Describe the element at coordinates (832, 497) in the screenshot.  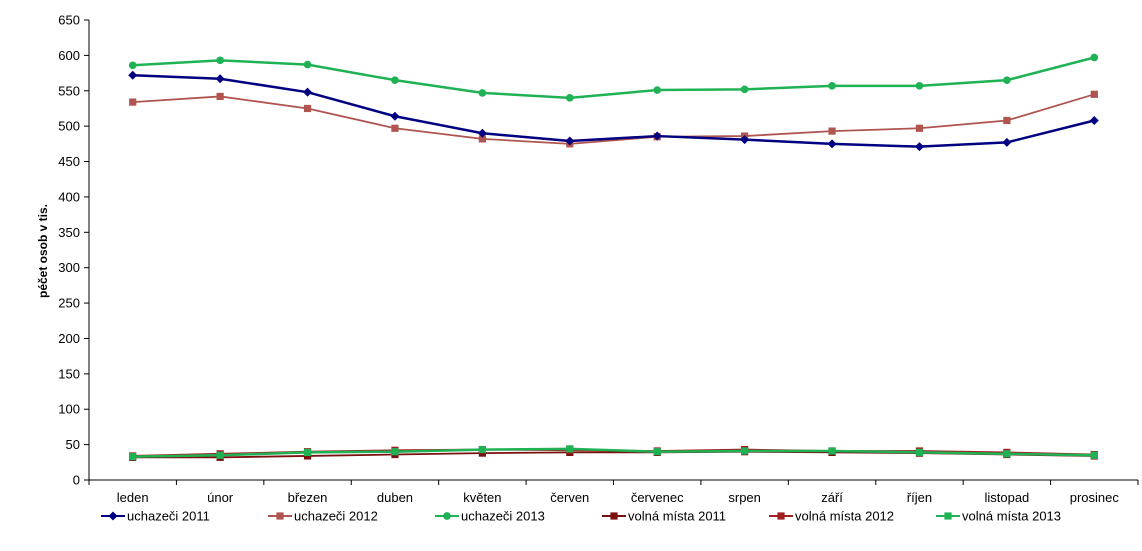
I see `x-tick-label: září` at that location.